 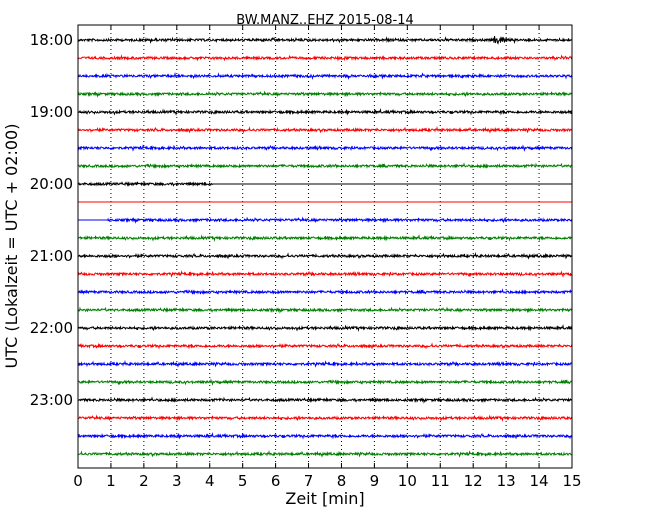 I want to click on x-tick-label: 15, so click(x=571, y=481).